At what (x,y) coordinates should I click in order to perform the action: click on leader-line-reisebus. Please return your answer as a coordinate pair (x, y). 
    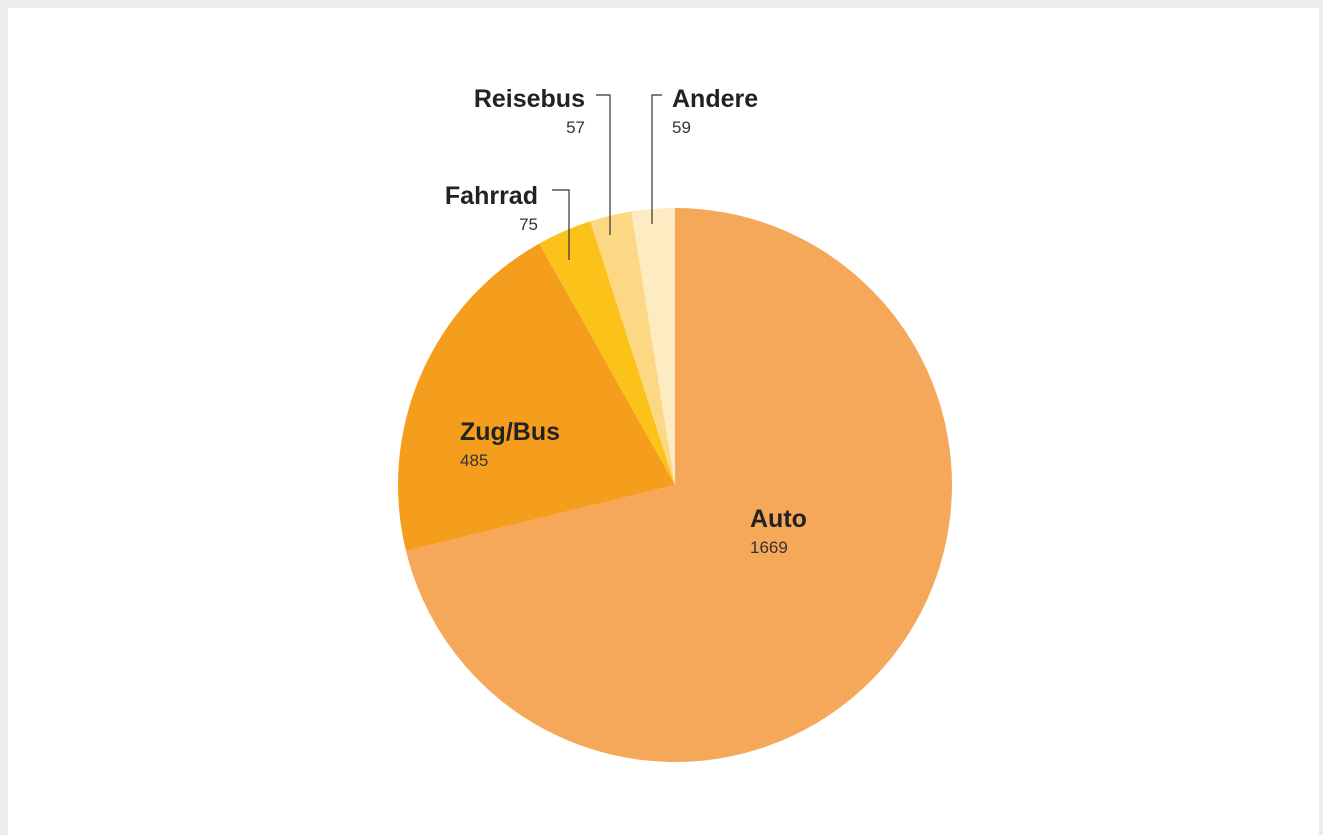
    Looking at the image, I should click on (603, 164).